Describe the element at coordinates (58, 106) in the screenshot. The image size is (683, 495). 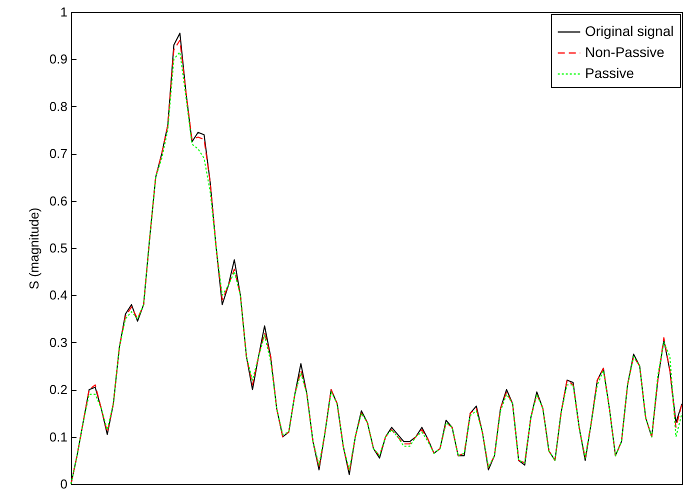
I see `y-tick-label: 0.8` at that location.